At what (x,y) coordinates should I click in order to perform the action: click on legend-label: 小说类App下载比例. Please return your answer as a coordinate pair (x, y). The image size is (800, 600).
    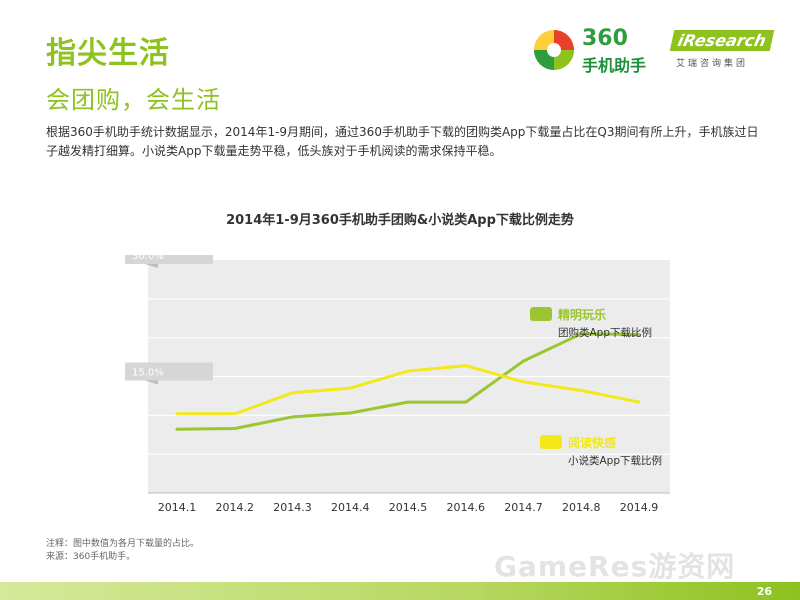
    Looking at the image, I should click on (615, 460).